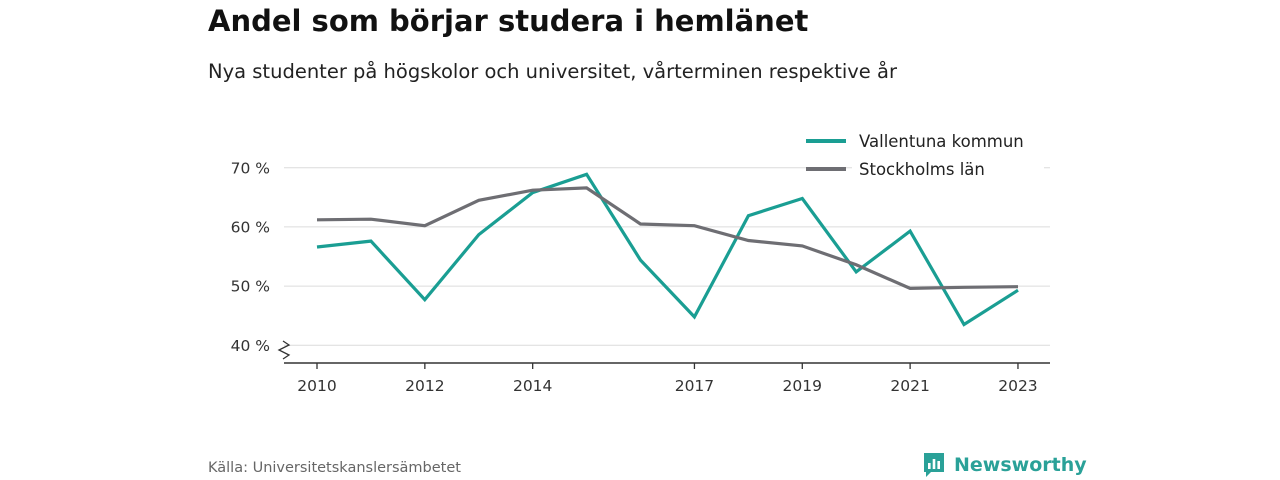  What do you see at coordinates (250, 346) in the screenshot?
I see `y-tick-label: 40 %` at bounding box center [250, 346].